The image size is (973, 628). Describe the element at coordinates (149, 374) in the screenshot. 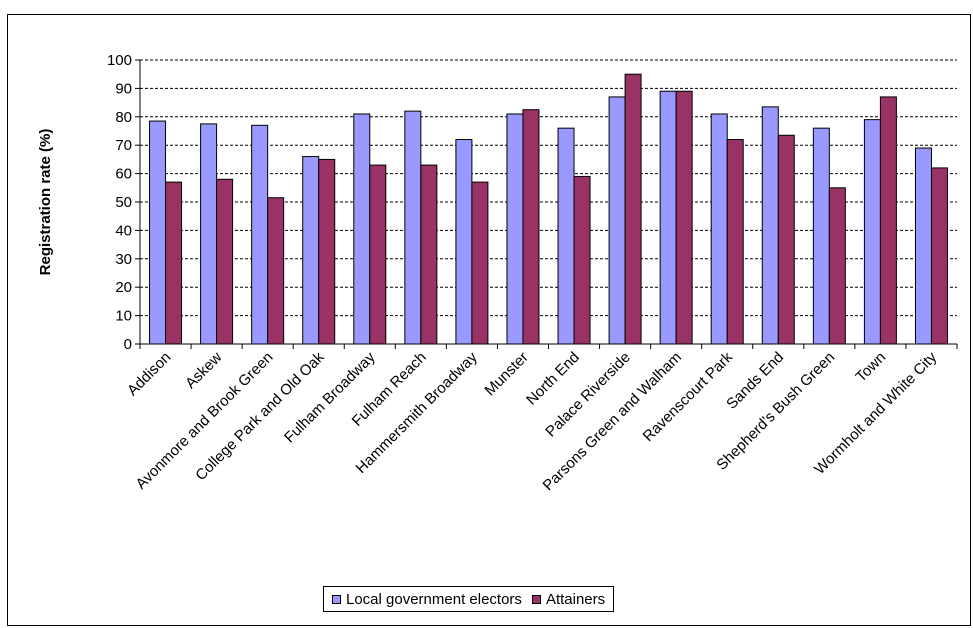

I see `x-tick-label: Addison` at that location.